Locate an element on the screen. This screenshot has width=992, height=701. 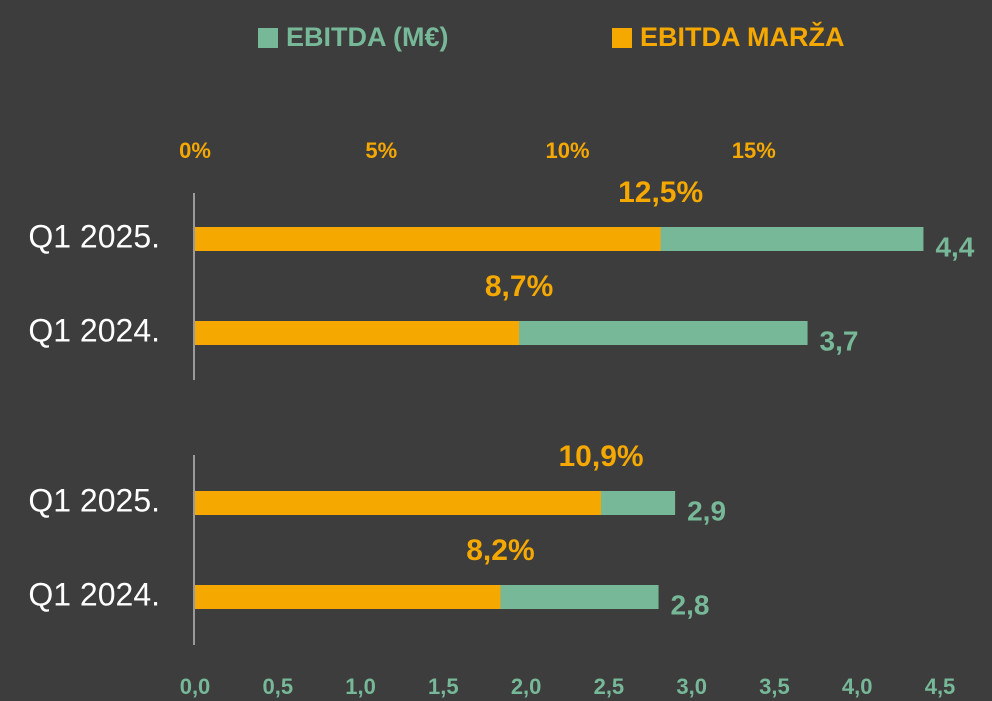
x-tick-label: 3,5 is located at coordinates (774, 686).